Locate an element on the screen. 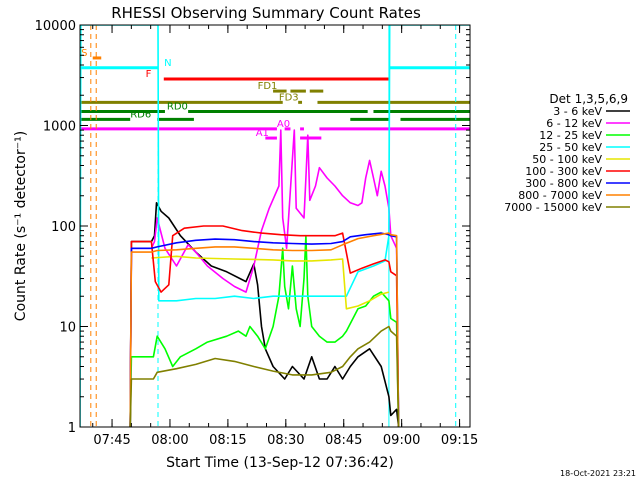  legend-title: Det 1,3,5,6,9 is located at coordinates (588, 99).